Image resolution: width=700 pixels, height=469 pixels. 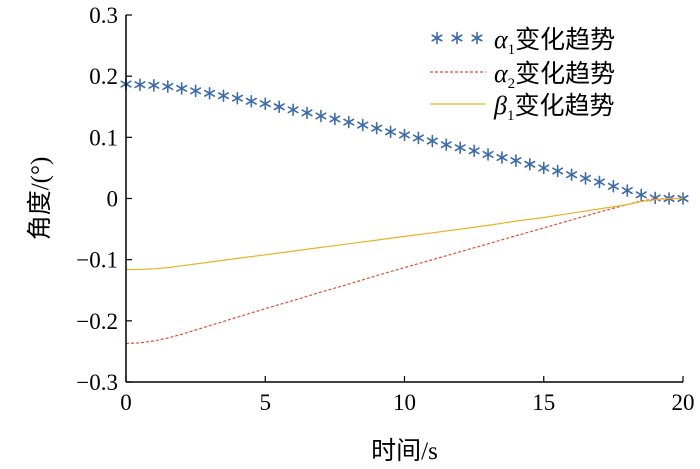 What do you see at coordinates (97, 260) in the screenshot?
I see `y-tick-label: −0.1` at bounding box center [97, 260].